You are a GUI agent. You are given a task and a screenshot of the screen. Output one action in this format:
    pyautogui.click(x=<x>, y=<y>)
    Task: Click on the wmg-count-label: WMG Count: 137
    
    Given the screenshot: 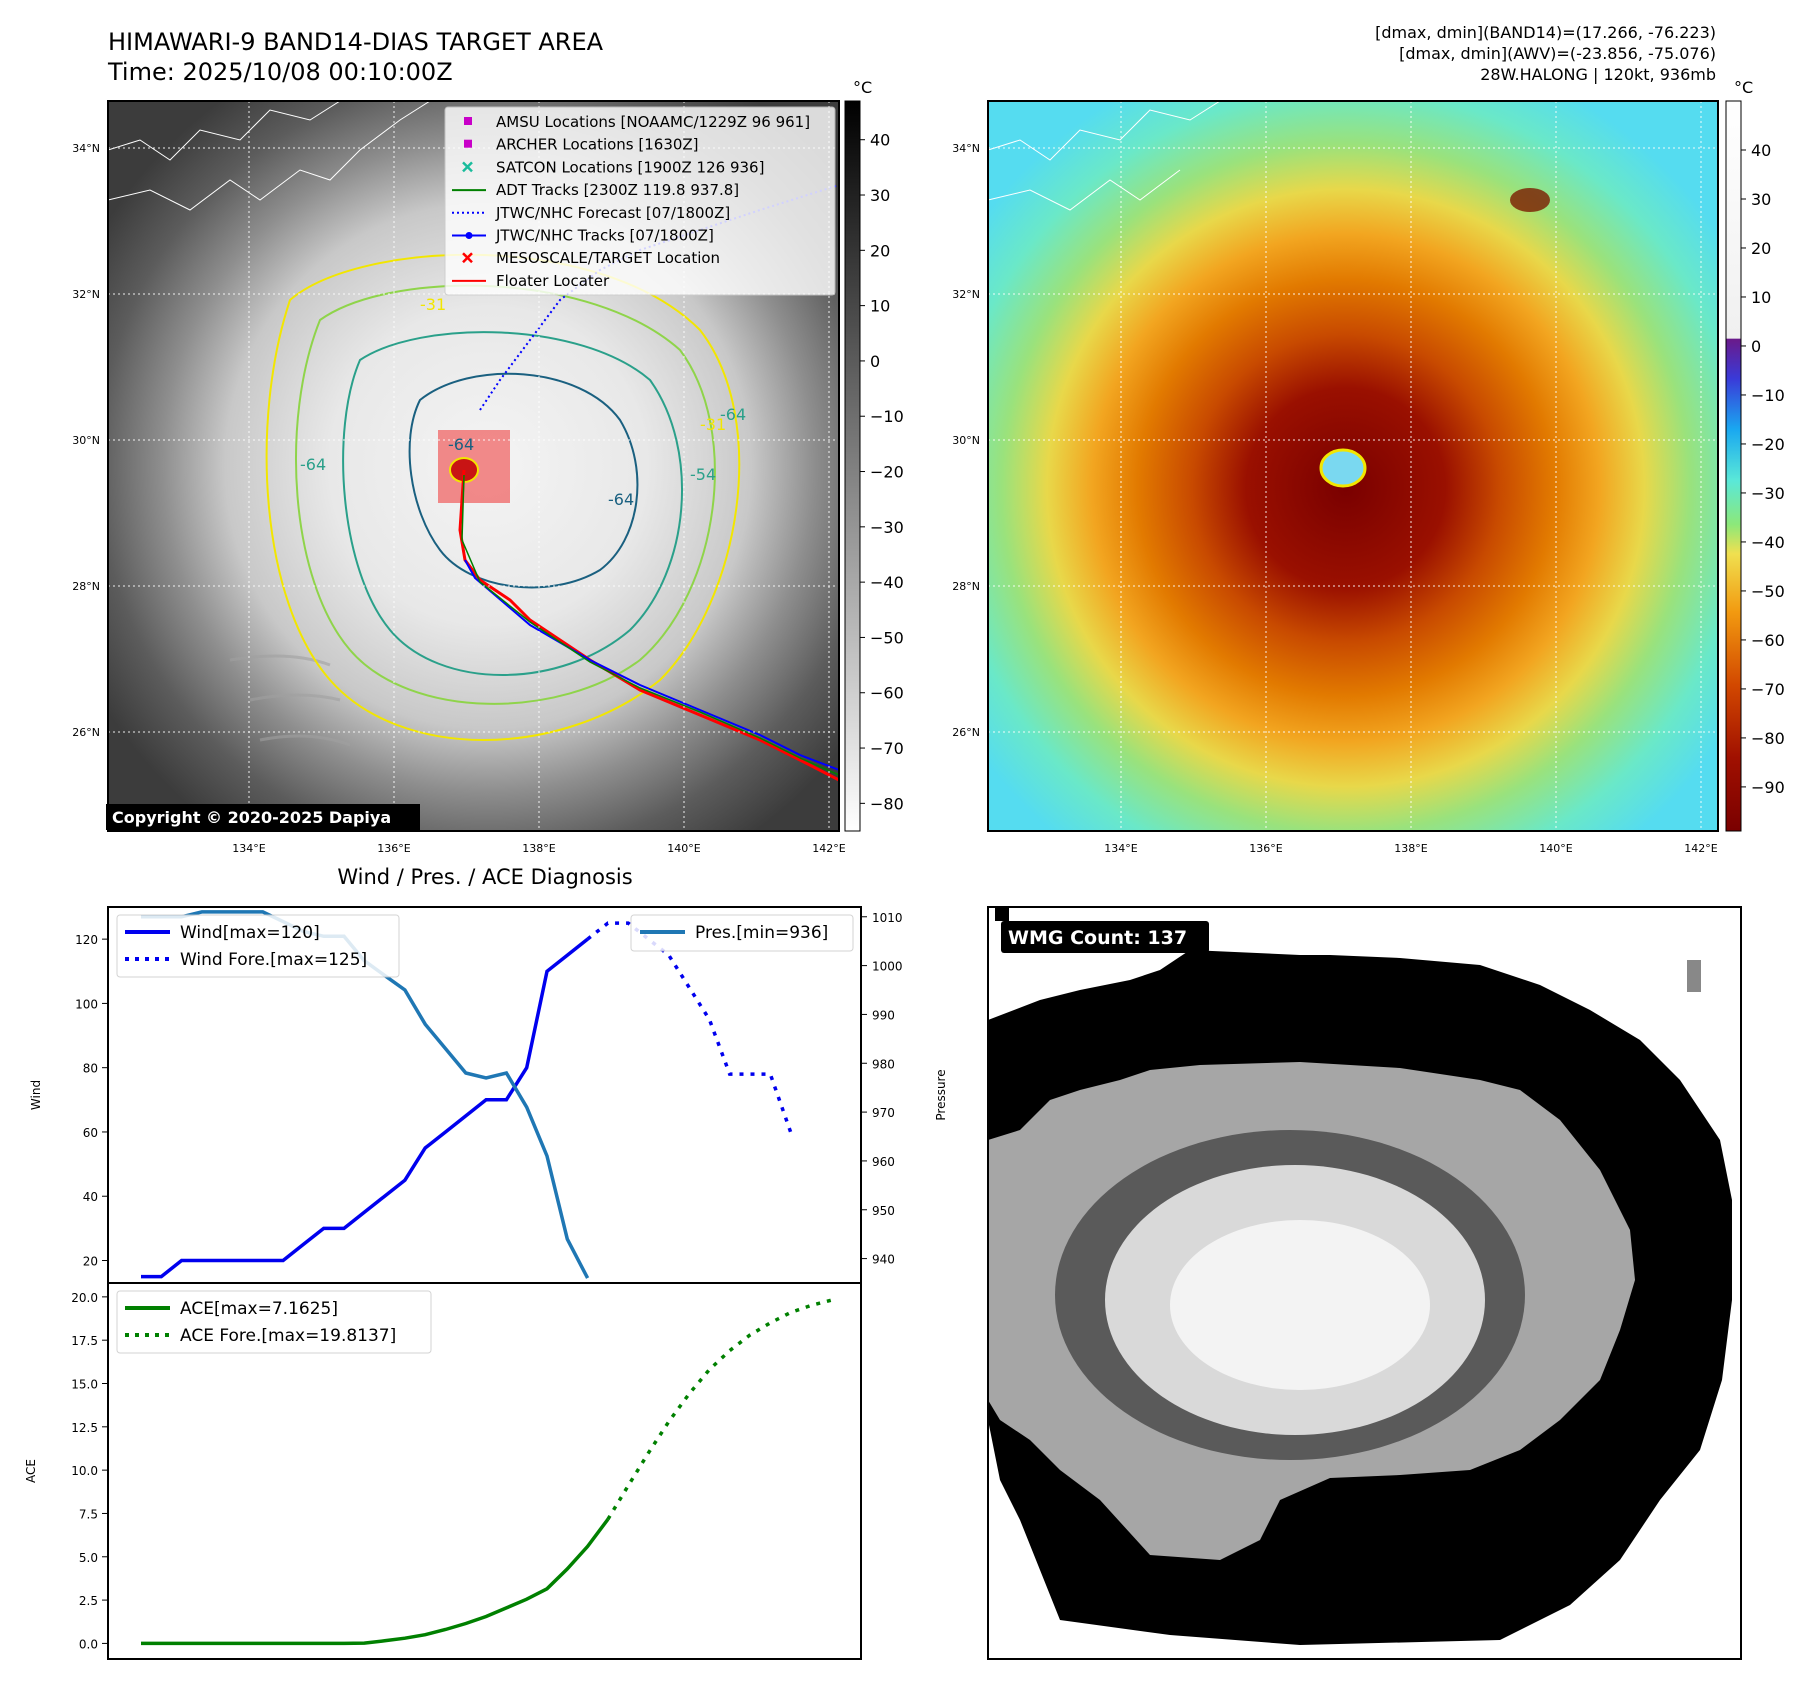 What is the action you would take?
    pyautogui.click(x=1097, y=938)
    